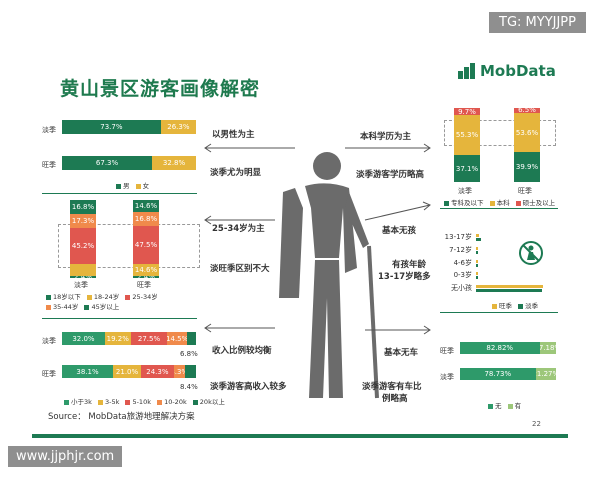 The width and height of the screenshot is (600, 480). I want to click on kids-note-main: 基本无孩, so click(399, 231).